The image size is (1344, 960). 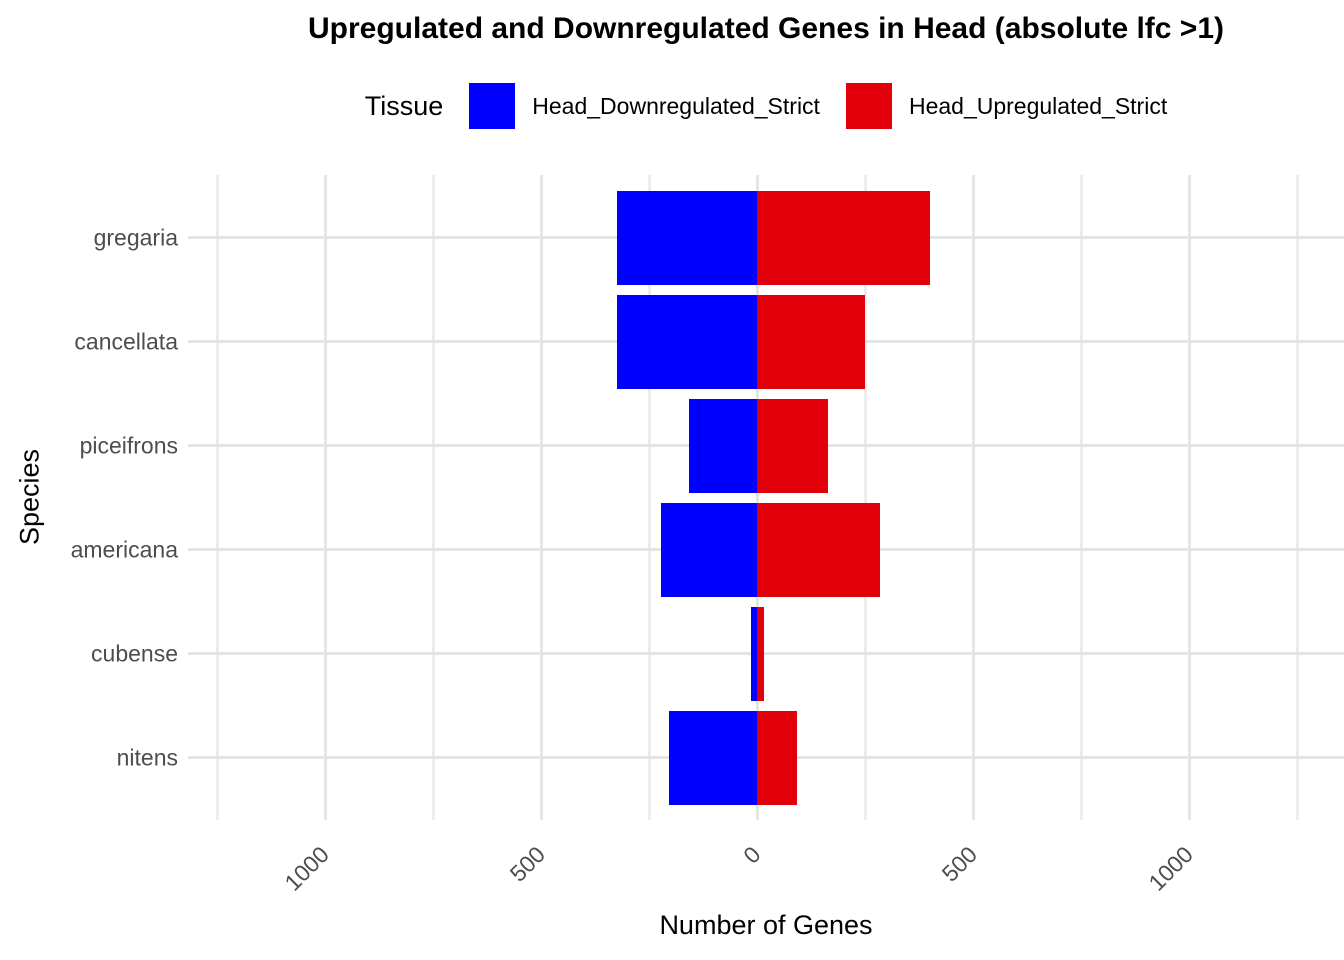 I want to click on legend-item-downregulated: Head_Downregulated_Strict, so click(x=644, y=106).